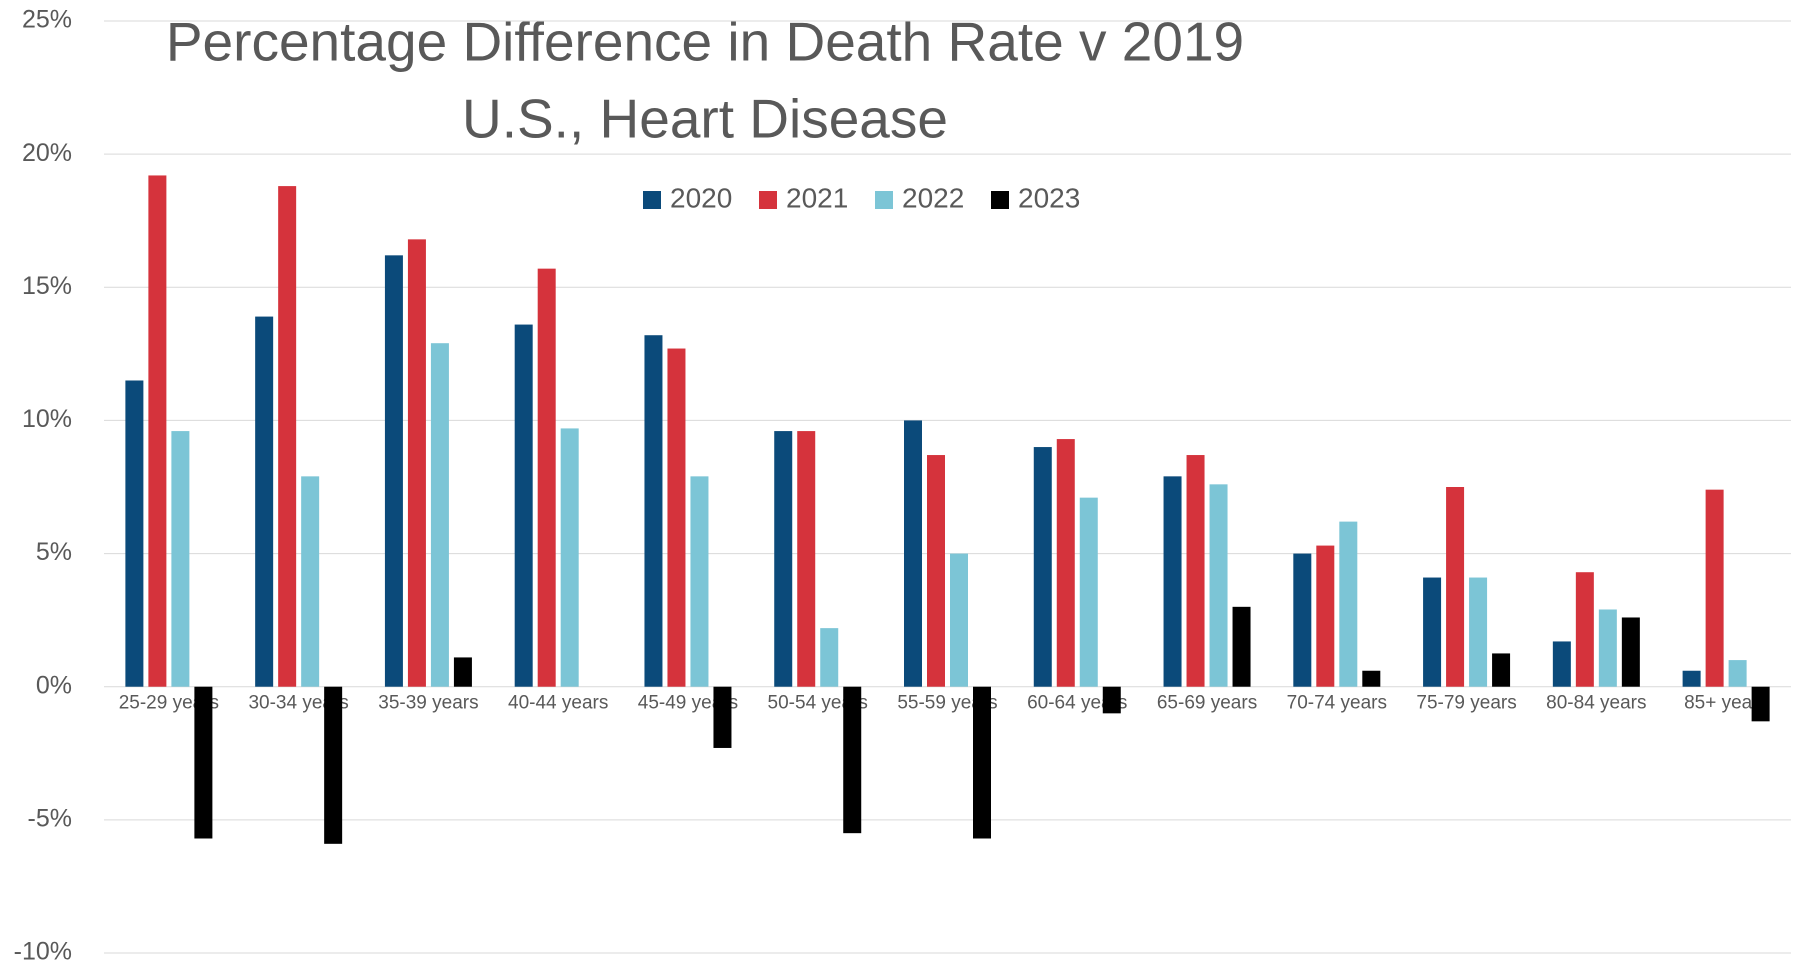  I want to click on x-tick-label: 40-44 years, so click(558, 703).